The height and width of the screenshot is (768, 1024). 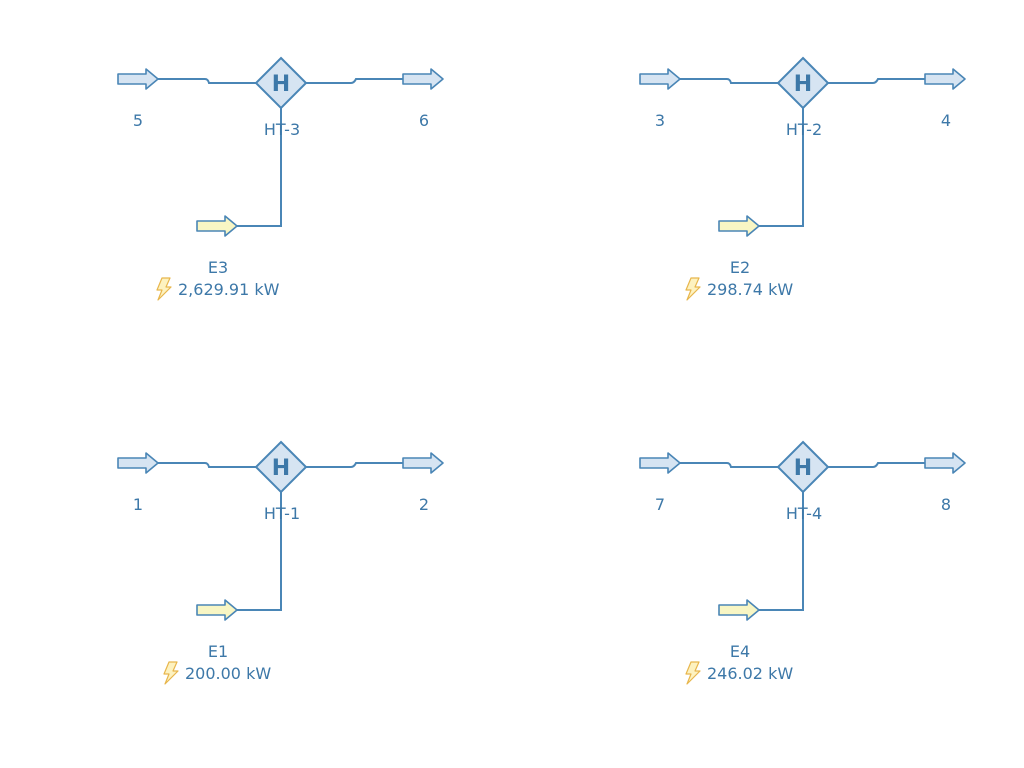 I want to click on heater-unit: H HT-3 5 6 E3 2,629.91 kW, so click(x=280, y=178).